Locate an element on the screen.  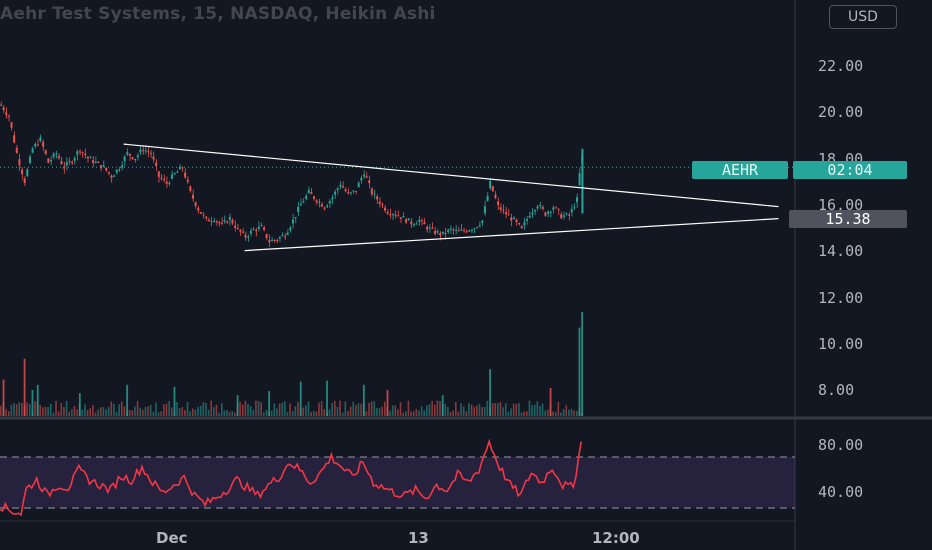
y-tick-label: 16.00 is located at coordinates (841, 205).